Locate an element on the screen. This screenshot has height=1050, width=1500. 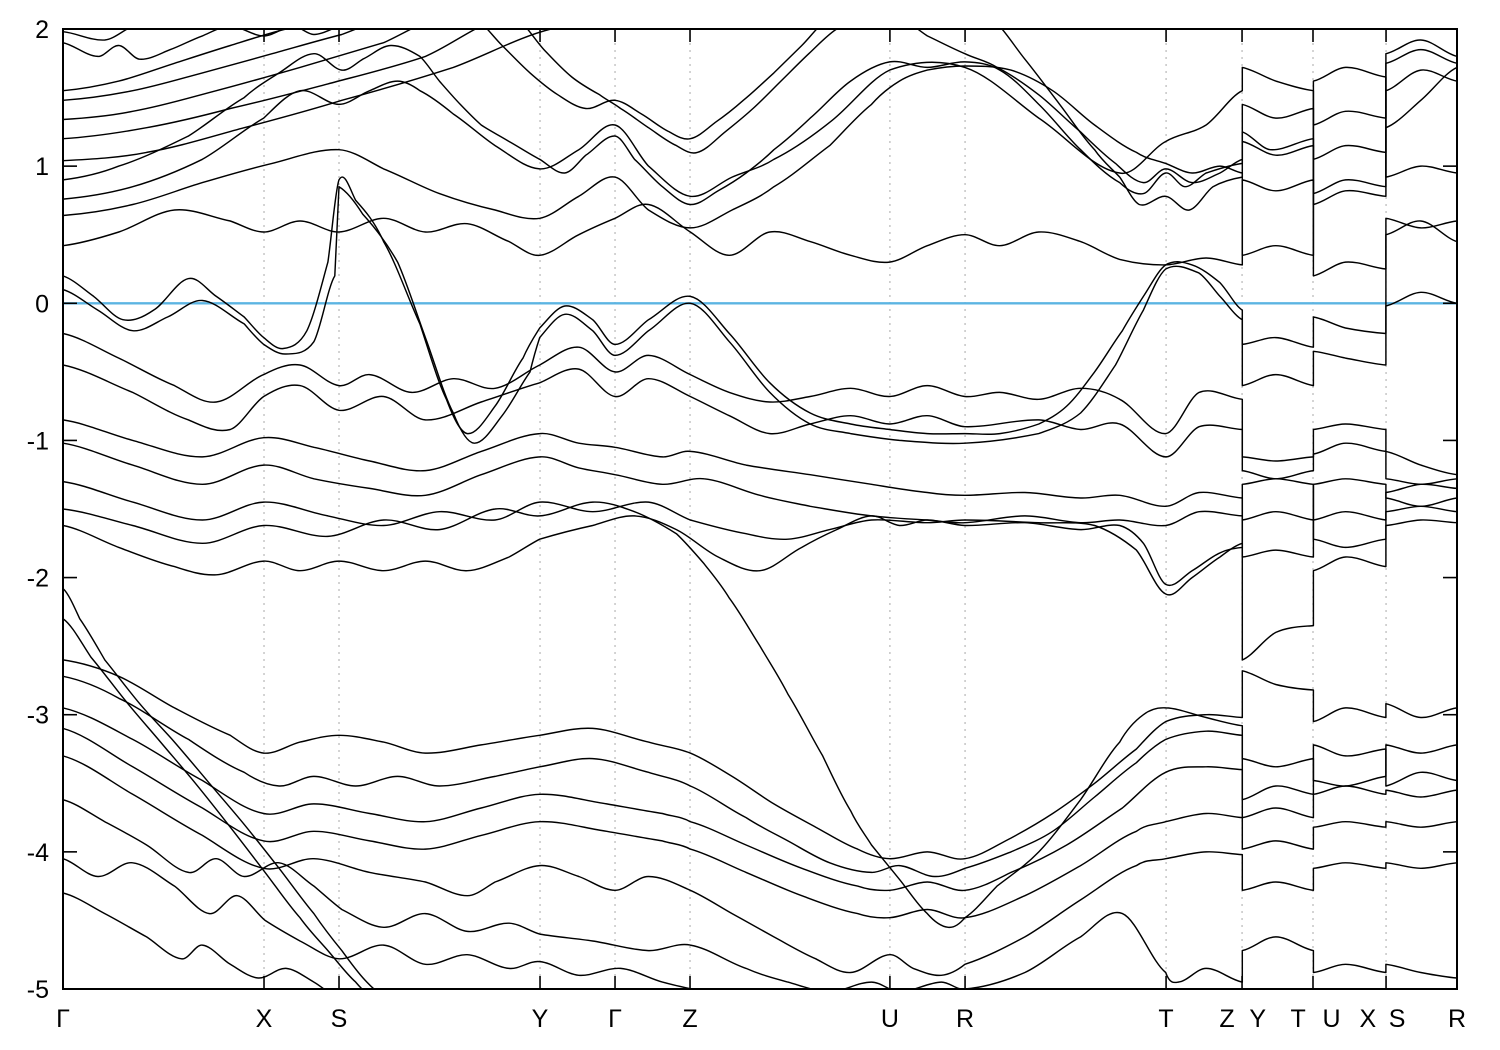
y-tick-label: -4 is located at coordinates (38, 853).